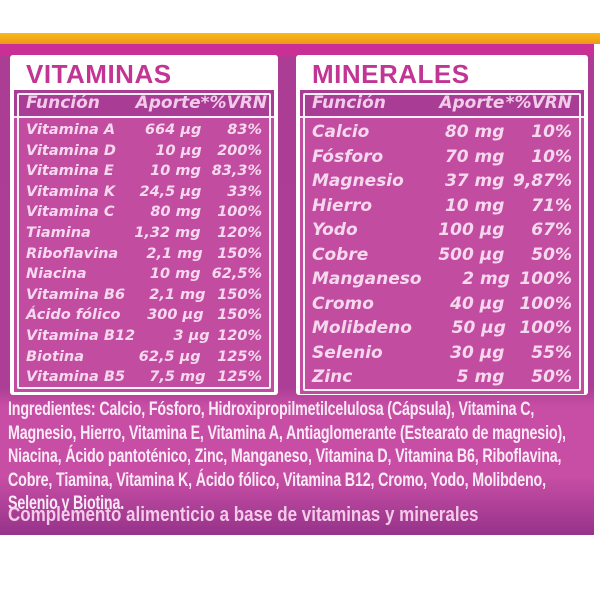  What do you see at coordinates (442, 157) in the screenshot?
I see `table-row: Fósforo 70 mg 10%` at bounding box center [442, 157].